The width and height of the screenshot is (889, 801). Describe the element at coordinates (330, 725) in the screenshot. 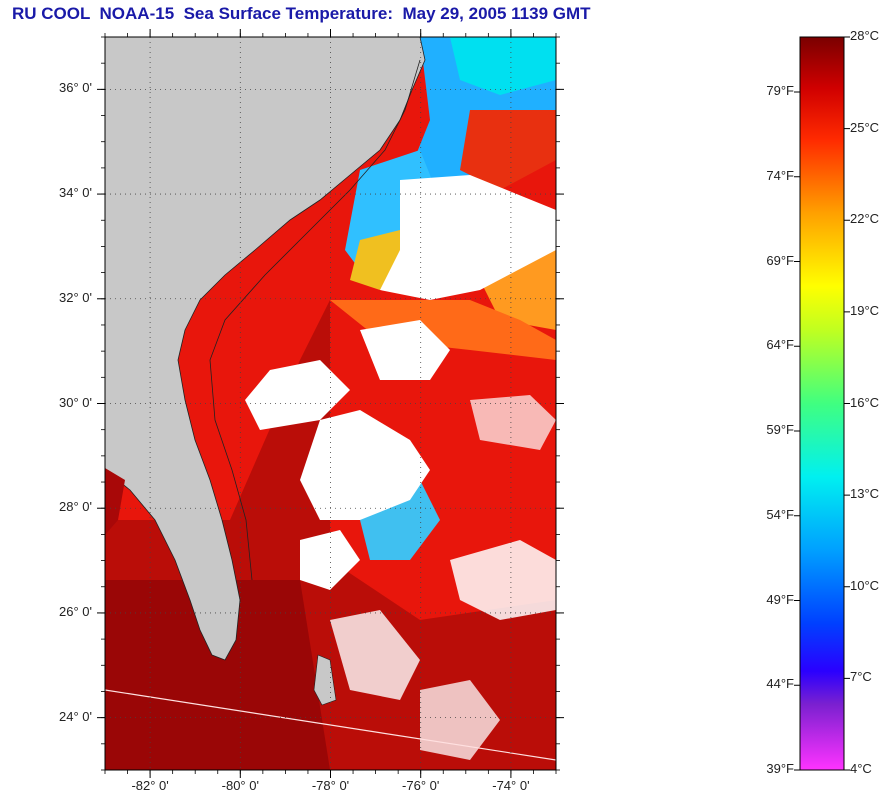

I see `satellite-track` at that location.